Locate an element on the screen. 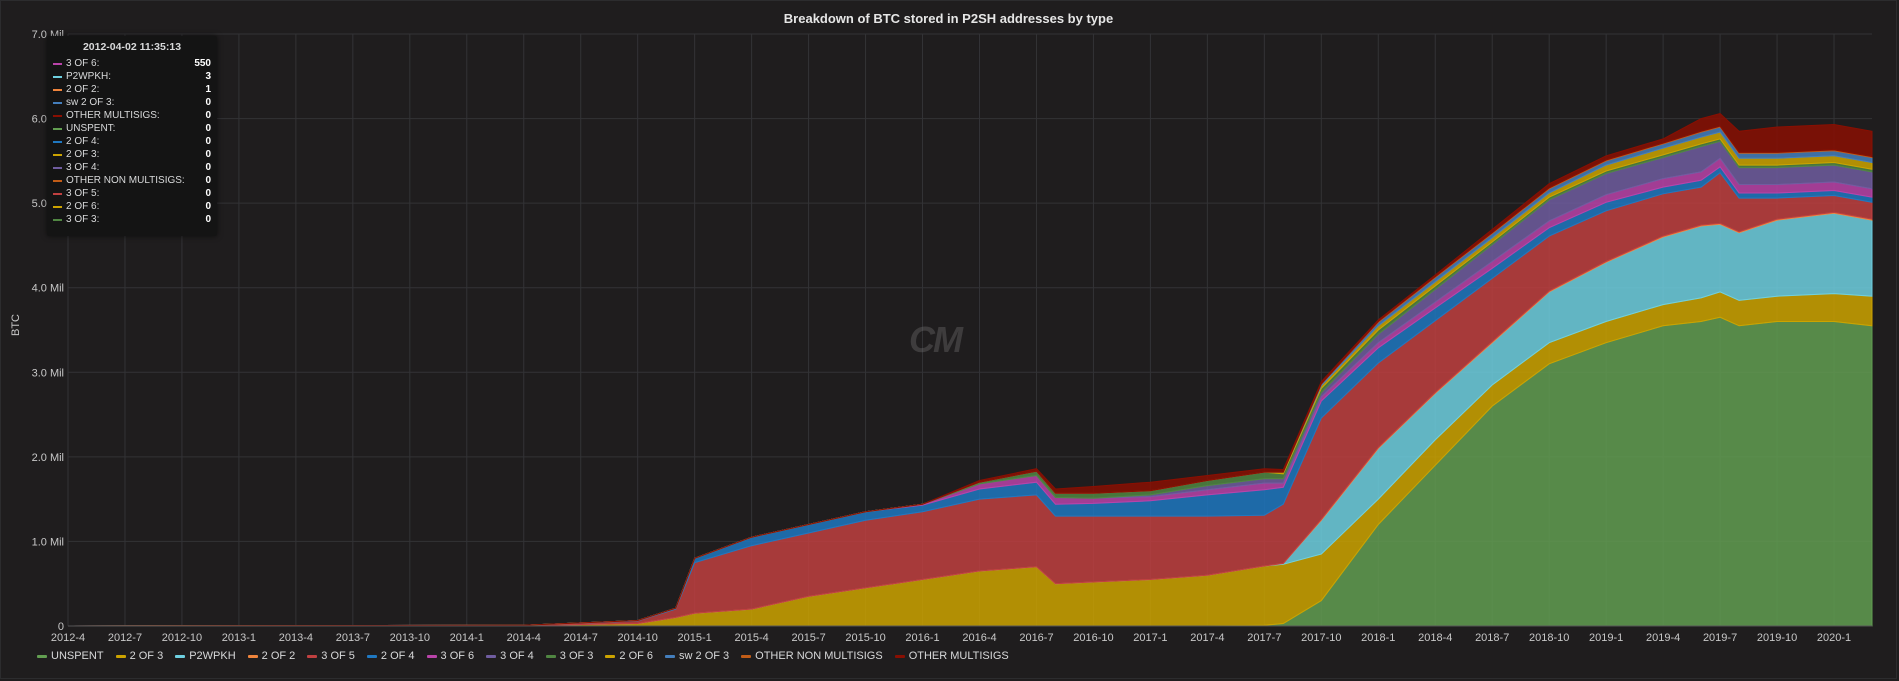 This screenshot has width=1899, height=681. tooltip-series-value: 3 is located at coordinates (208, 76).